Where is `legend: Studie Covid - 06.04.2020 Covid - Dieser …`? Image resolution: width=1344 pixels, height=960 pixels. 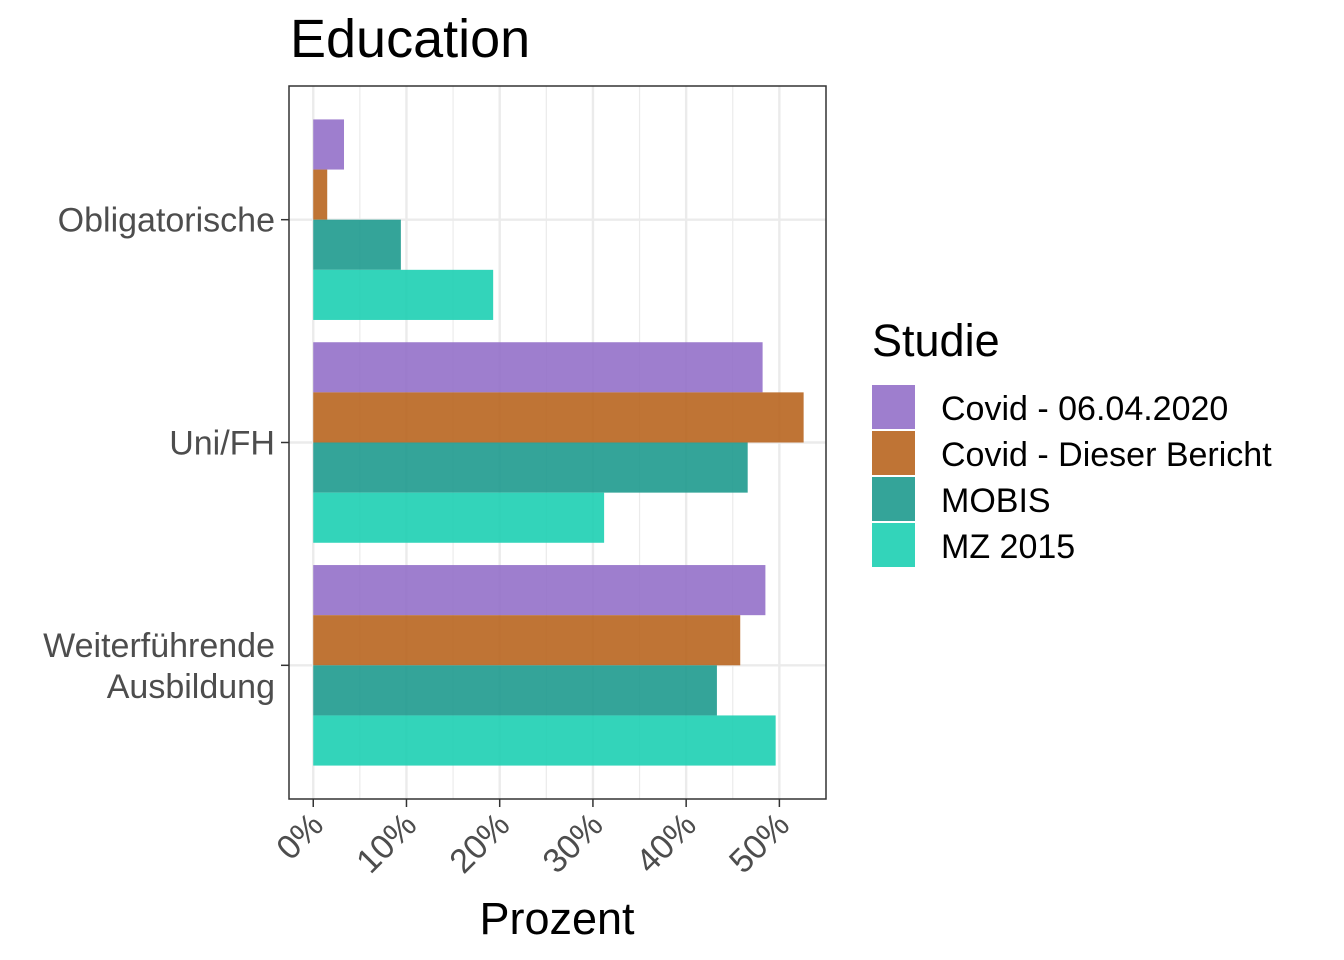
legend: Studie Covid - 06.04.2020 Covid - Dieser … is located at coordinates (1072, 441).